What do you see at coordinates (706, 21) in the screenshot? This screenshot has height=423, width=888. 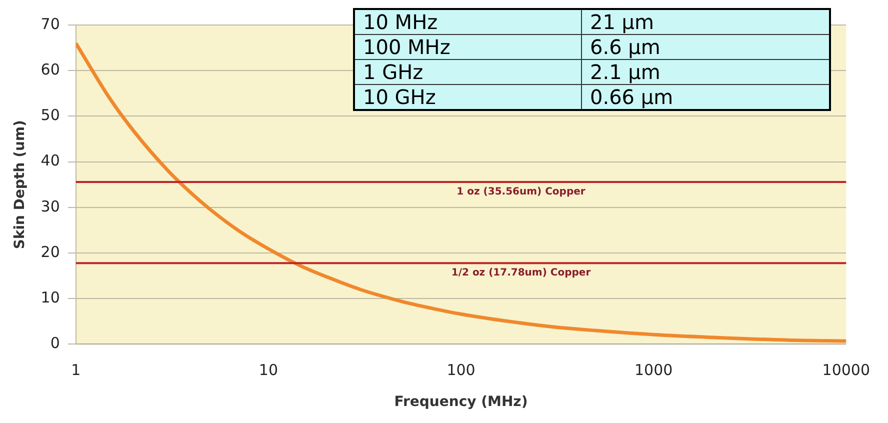 I see `annotation: 21 µm` at bounding box center [706, 21].